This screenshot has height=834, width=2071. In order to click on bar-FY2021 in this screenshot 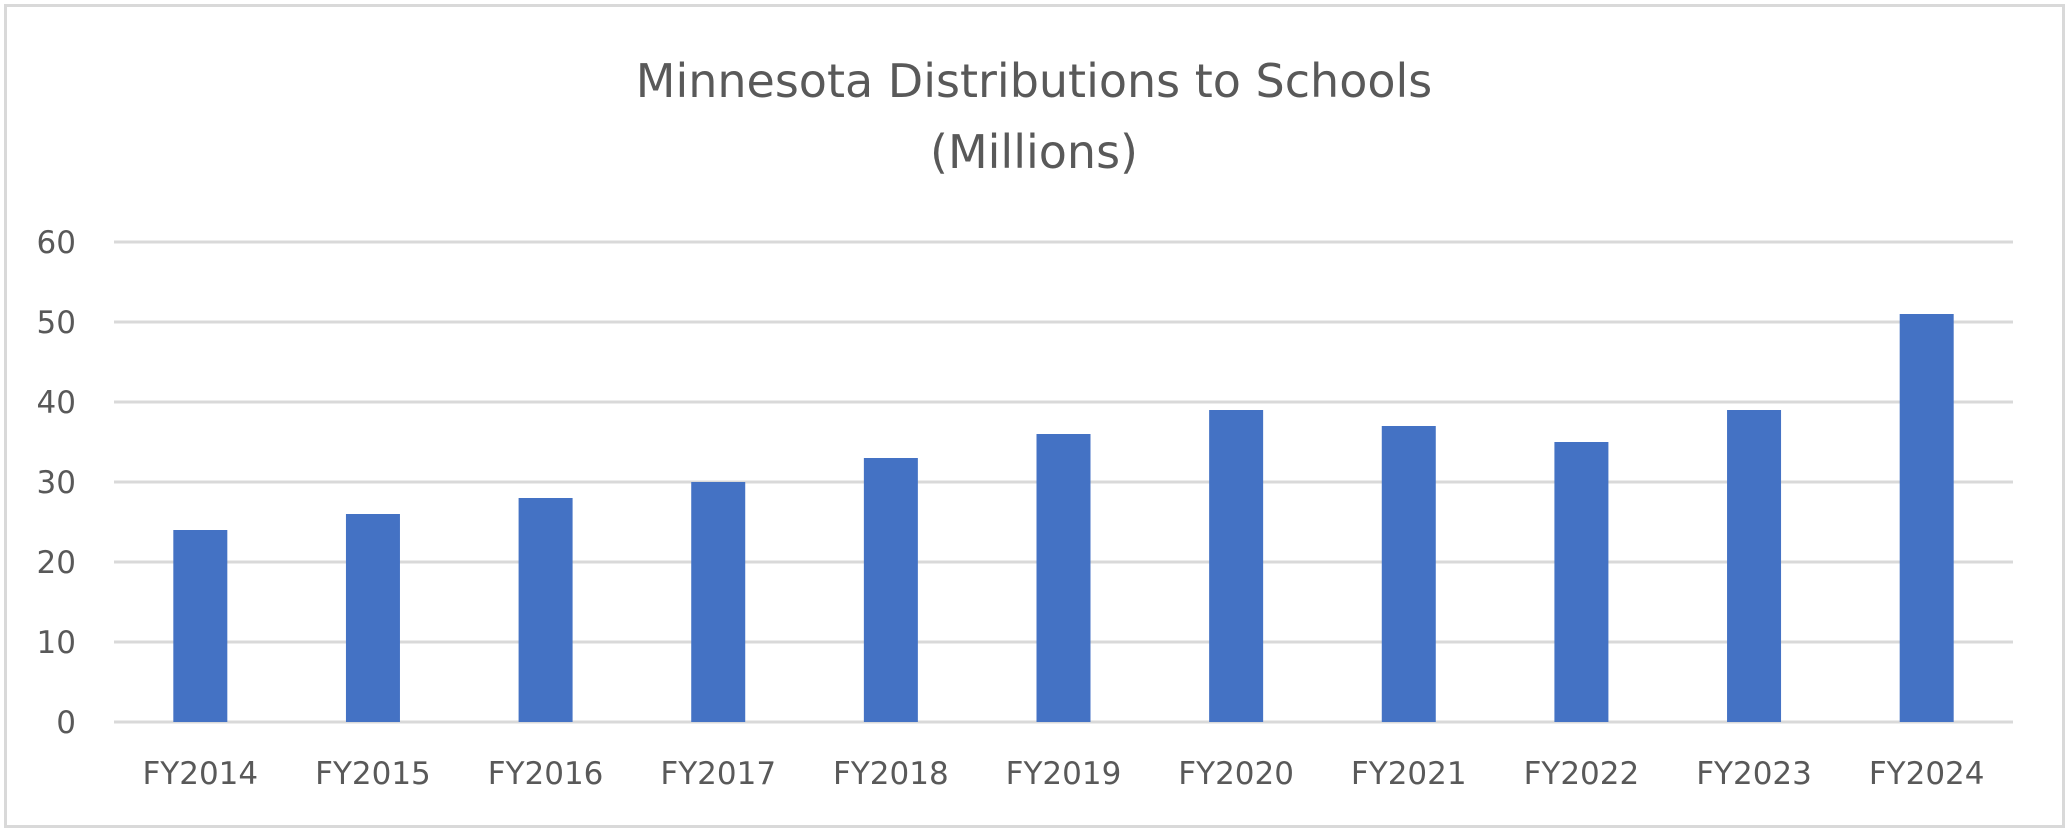, I will do `click(1408, 574)`.